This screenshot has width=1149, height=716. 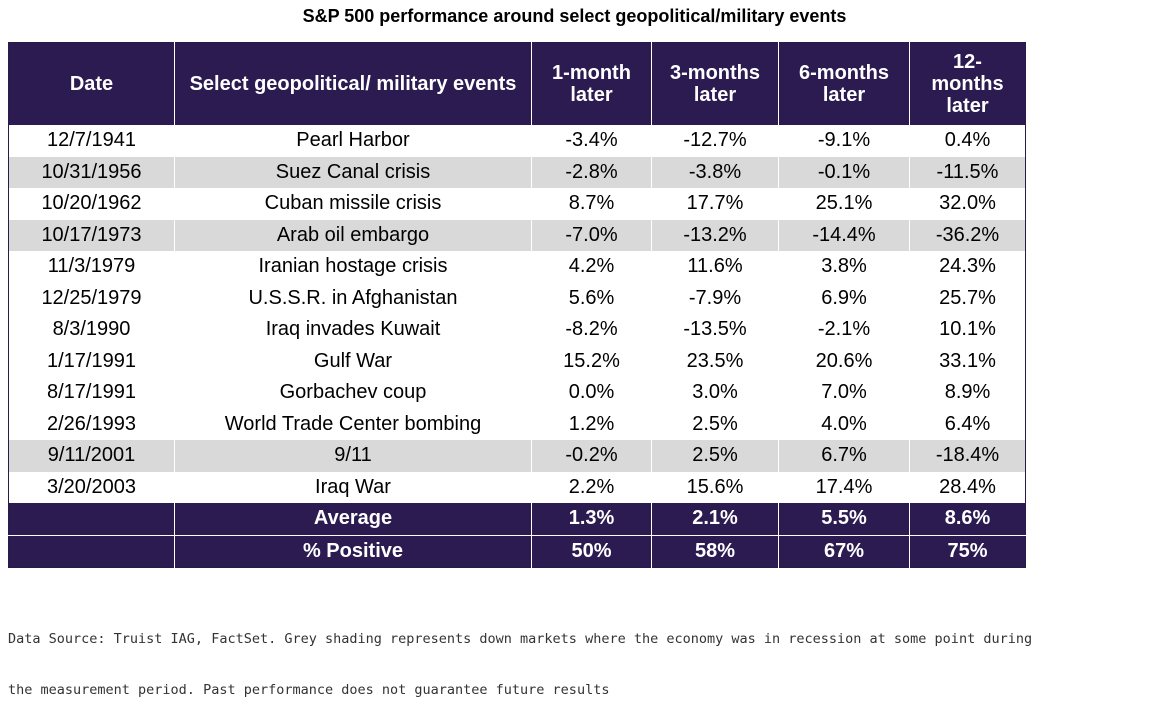 I want to click on summary-6-months: 67%, so click(x=844, y=551).